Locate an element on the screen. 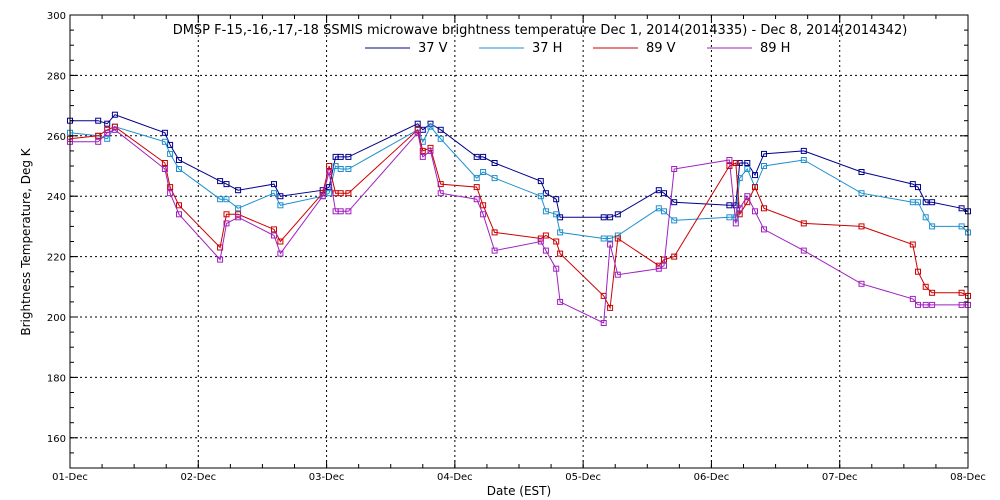 The image size is (1000, 500). x-tick-label: 05-Dec is located at coordinates (583, 477).